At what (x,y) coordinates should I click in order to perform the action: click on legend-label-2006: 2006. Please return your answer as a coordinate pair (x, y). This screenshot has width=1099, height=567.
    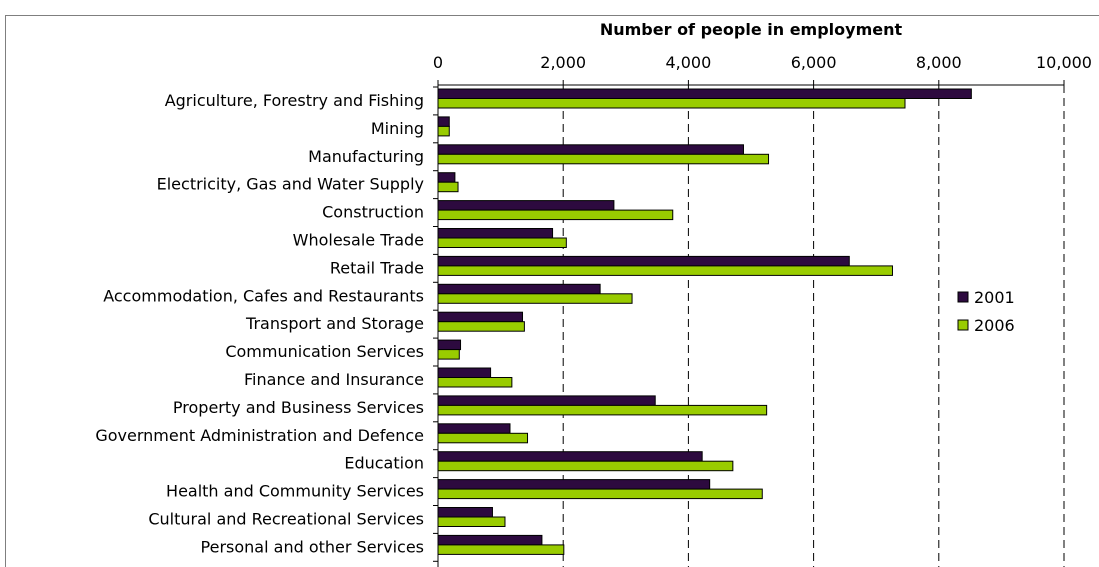
    Looking at the image, I should click on (994, 325).